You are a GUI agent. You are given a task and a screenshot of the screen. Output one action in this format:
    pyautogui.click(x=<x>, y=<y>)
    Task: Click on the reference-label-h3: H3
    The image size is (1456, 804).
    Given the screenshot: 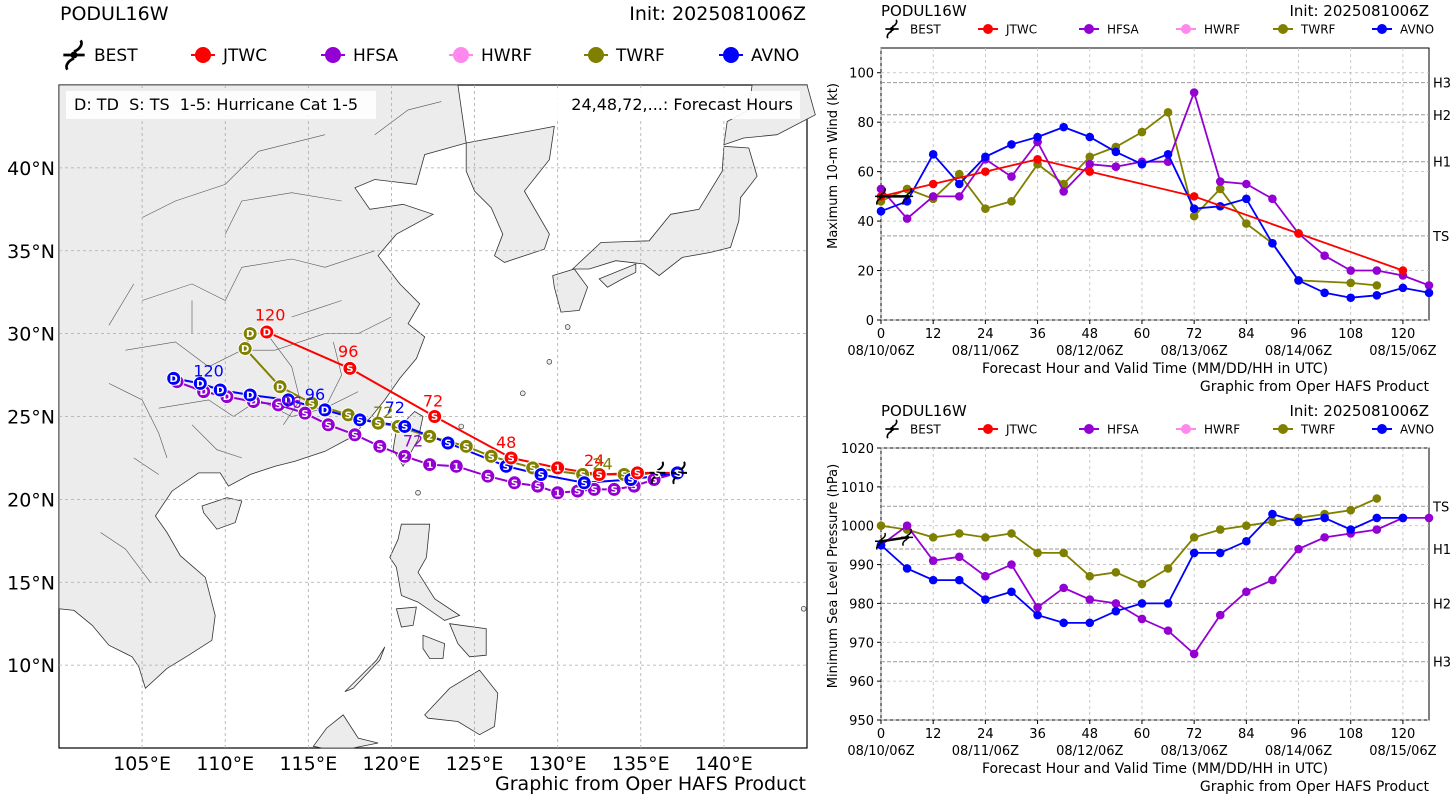 What is the action you would take?
    pyautogui.click(x=1442, y=84)
    